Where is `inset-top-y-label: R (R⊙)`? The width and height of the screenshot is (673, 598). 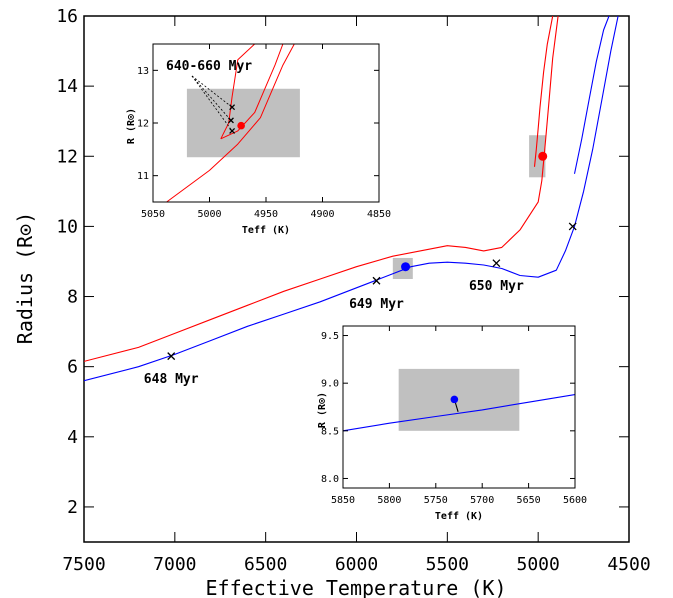 inset-top-y-label: R (R⊙) is located at coordinates (131, 126).